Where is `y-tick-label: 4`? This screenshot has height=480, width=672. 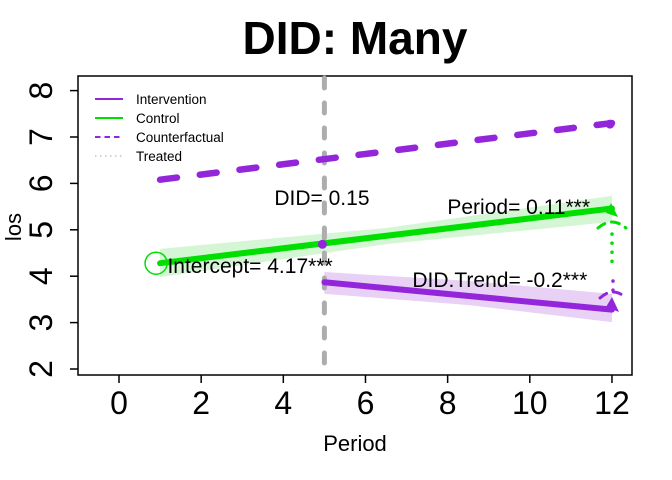
y-tick-label: 4 is located at coordinates (41, 276).